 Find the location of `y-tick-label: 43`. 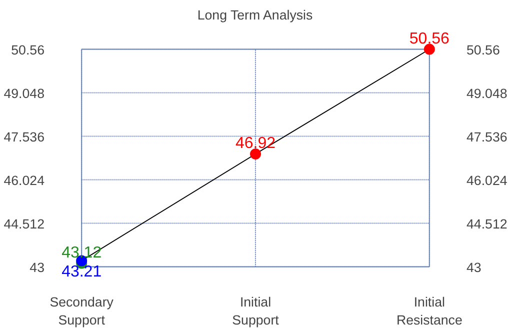

y-tick-label: 43 is located at coordinates (37, 267).